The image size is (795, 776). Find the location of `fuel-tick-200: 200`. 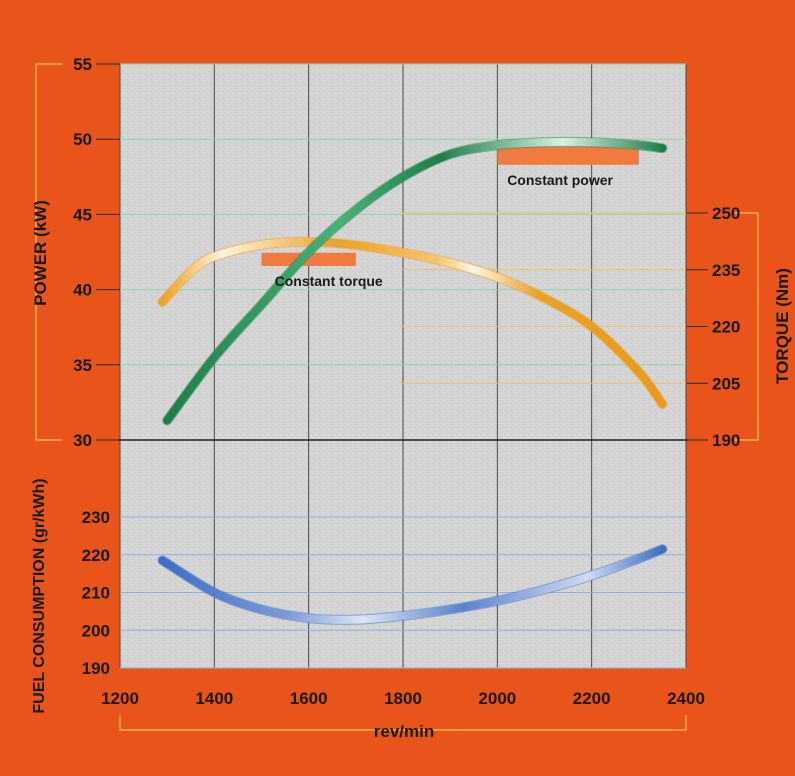

fuel-tick-200: 200 is located at coordinates (96, 630).